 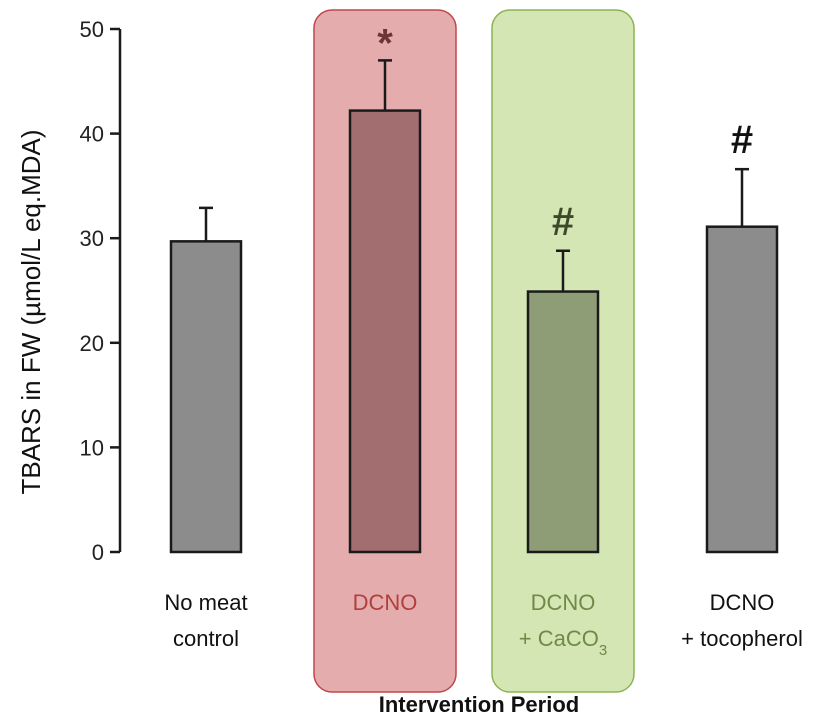 What do you see at coordinates (479, 704) in the screenshot?
I see `x-axis-title: Intervention Period` at bounding box center [479, 704].